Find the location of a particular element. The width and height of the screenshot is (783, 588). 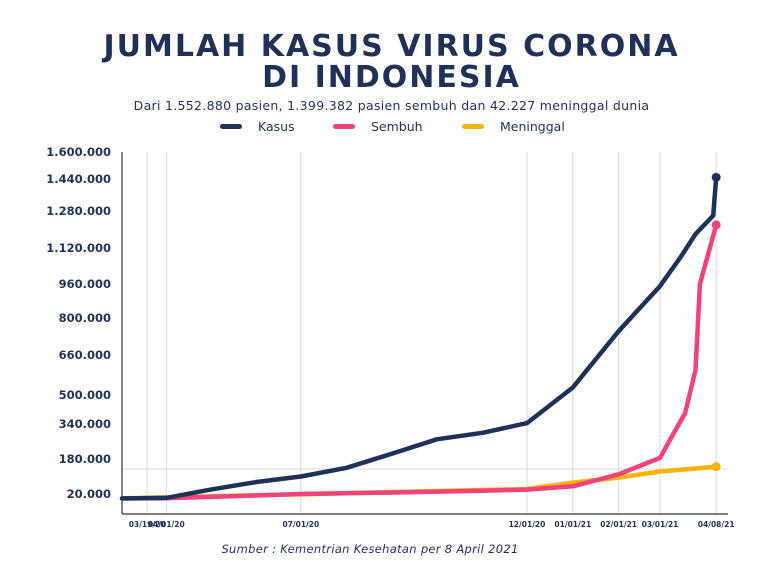

legend-swatch-kasus is located at coordinates (231, 126).